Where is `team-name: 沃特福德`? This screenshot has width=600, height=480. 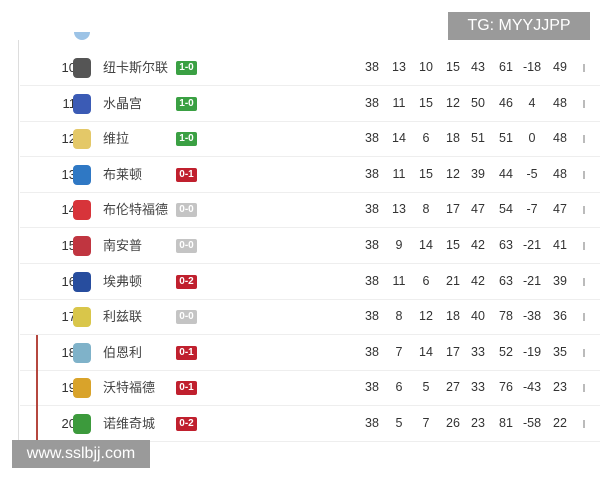
team-name: 沃特福德 is located at coordinates (129, 388).